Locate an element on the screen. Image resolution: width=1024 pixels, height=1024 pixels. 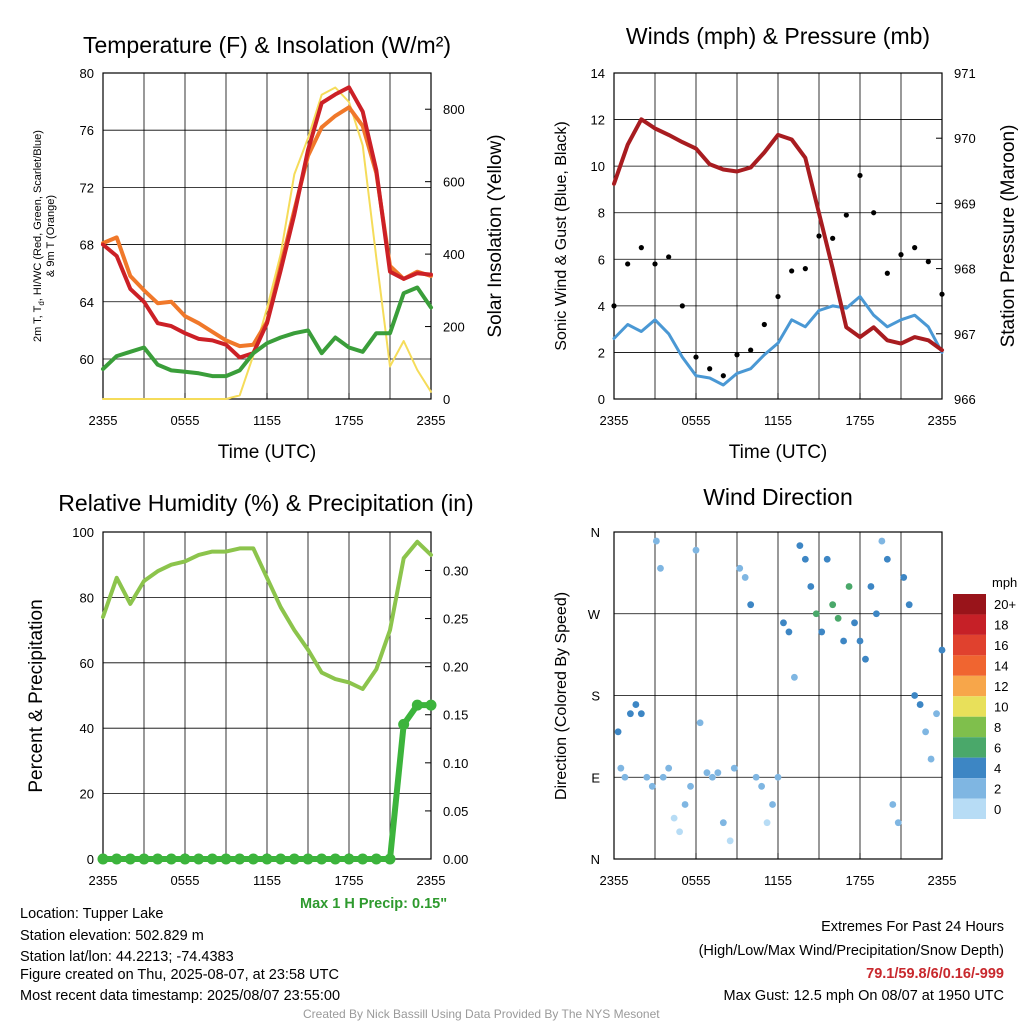
colorbar-label: 16 is located at coordinates (1001, 645).